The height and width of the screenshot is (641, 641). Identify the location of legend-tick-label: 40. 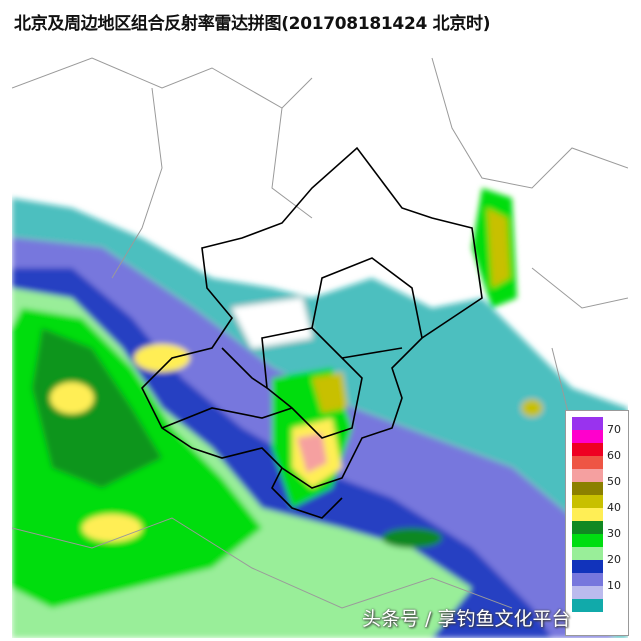
(614, 507).